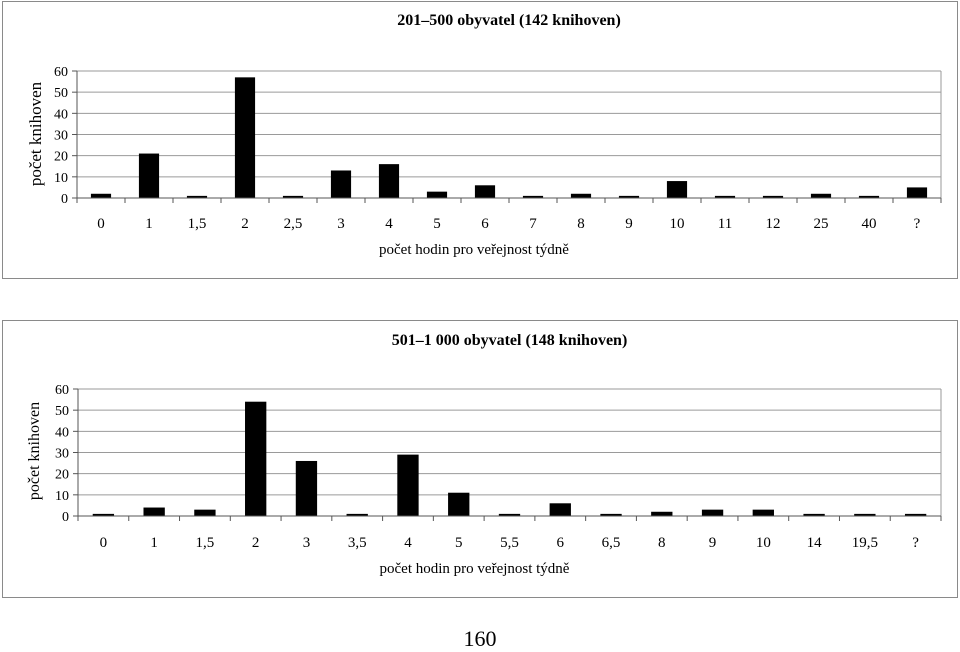 This screenshot has width=960, height=652. I want to click on chart-2-y-tick-label: 30, so click(62, 454).